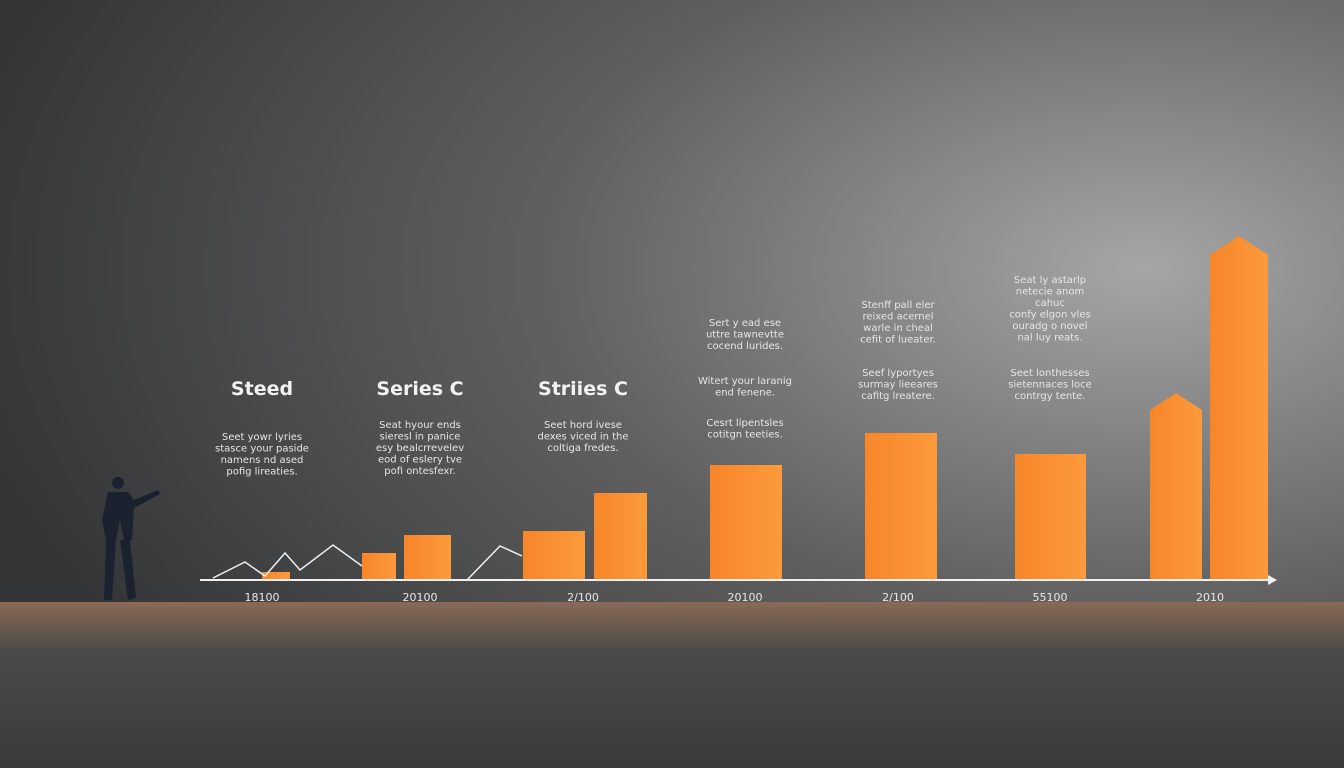 This screenshot has width=1344, height=768. Describe the element at coordinates (262, 449) in the screenshot. I see `caption-line: stasce your paside` at that location.